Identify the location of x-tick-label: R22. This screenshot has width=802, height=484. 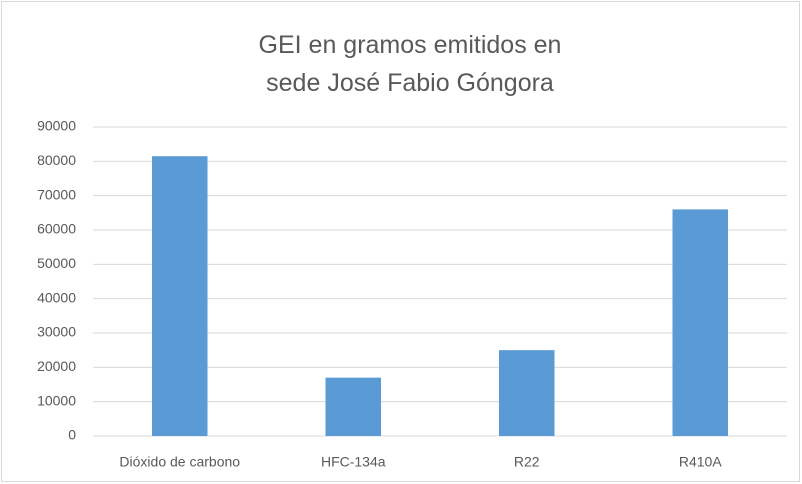
(527, 462).